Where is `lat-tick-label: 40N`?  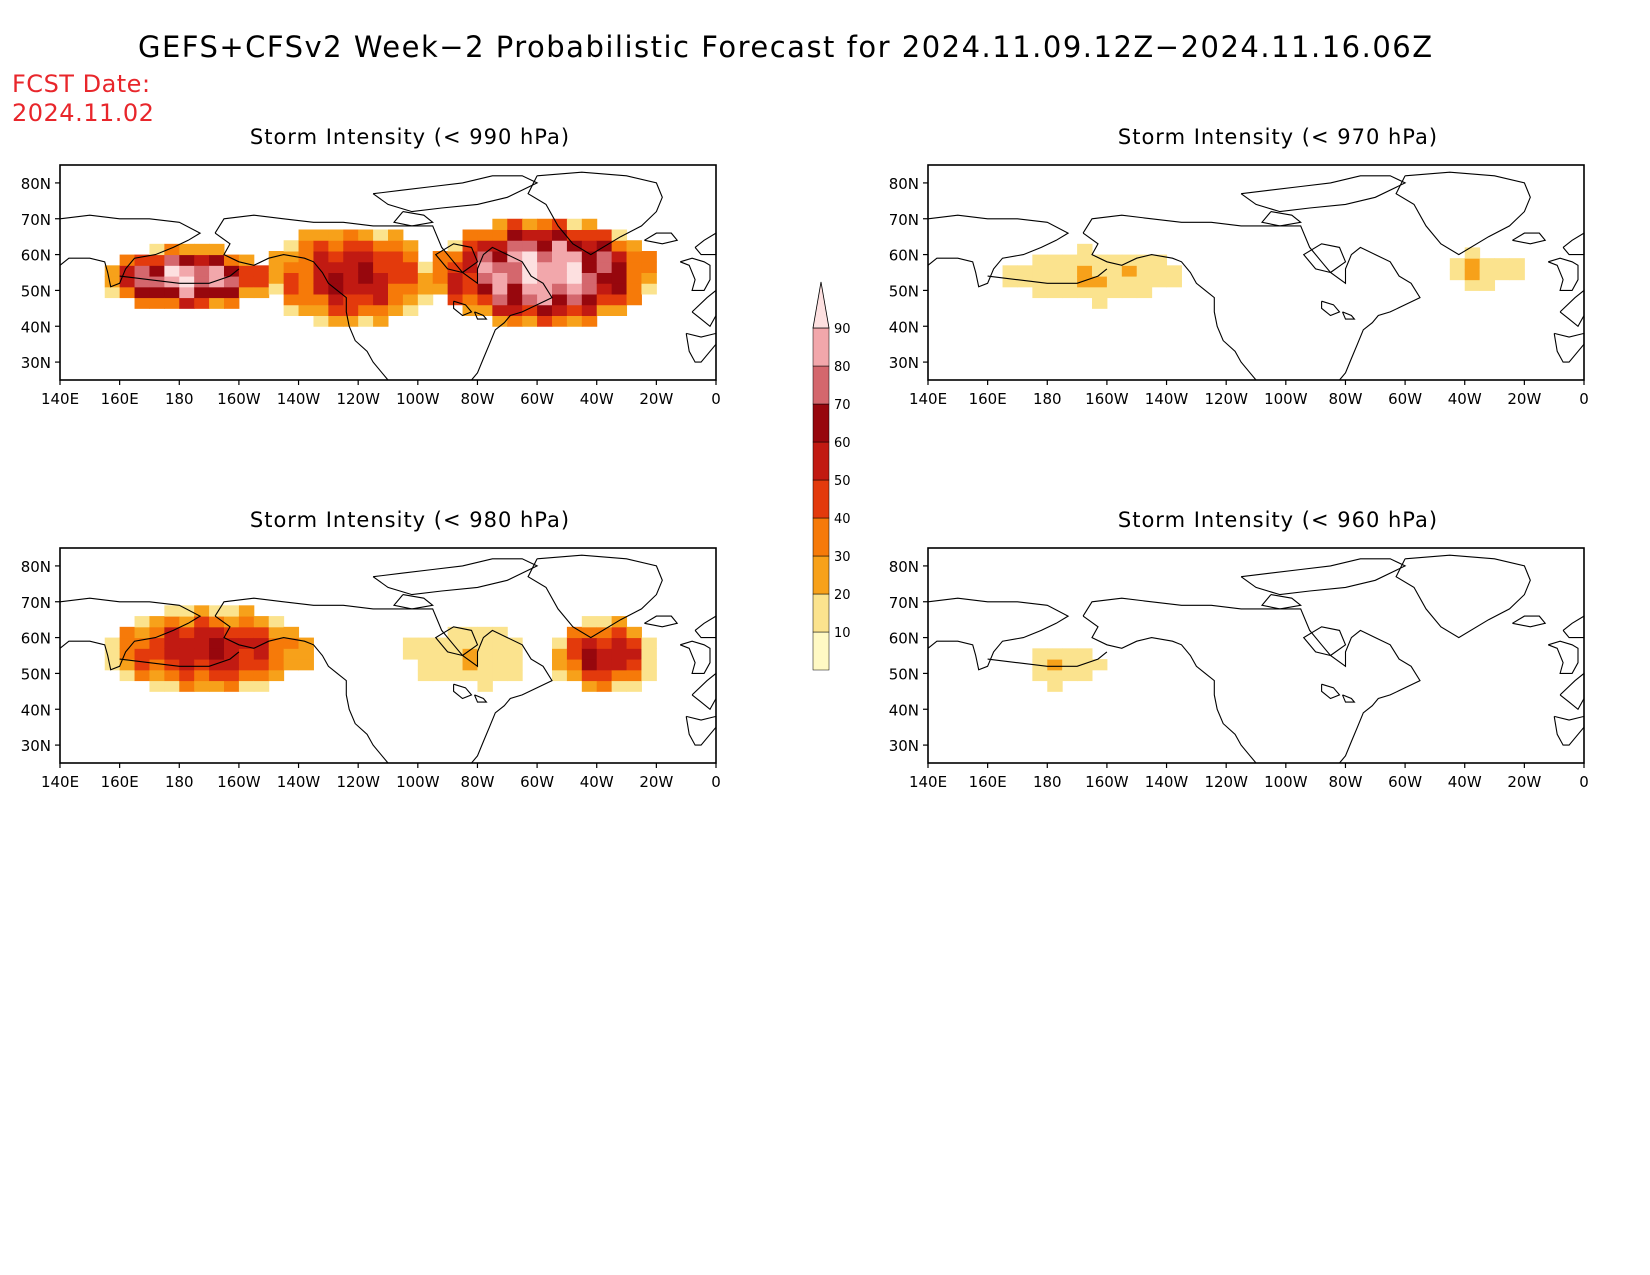
lat-tick-label: 40N is located at coordinates (904, 327).